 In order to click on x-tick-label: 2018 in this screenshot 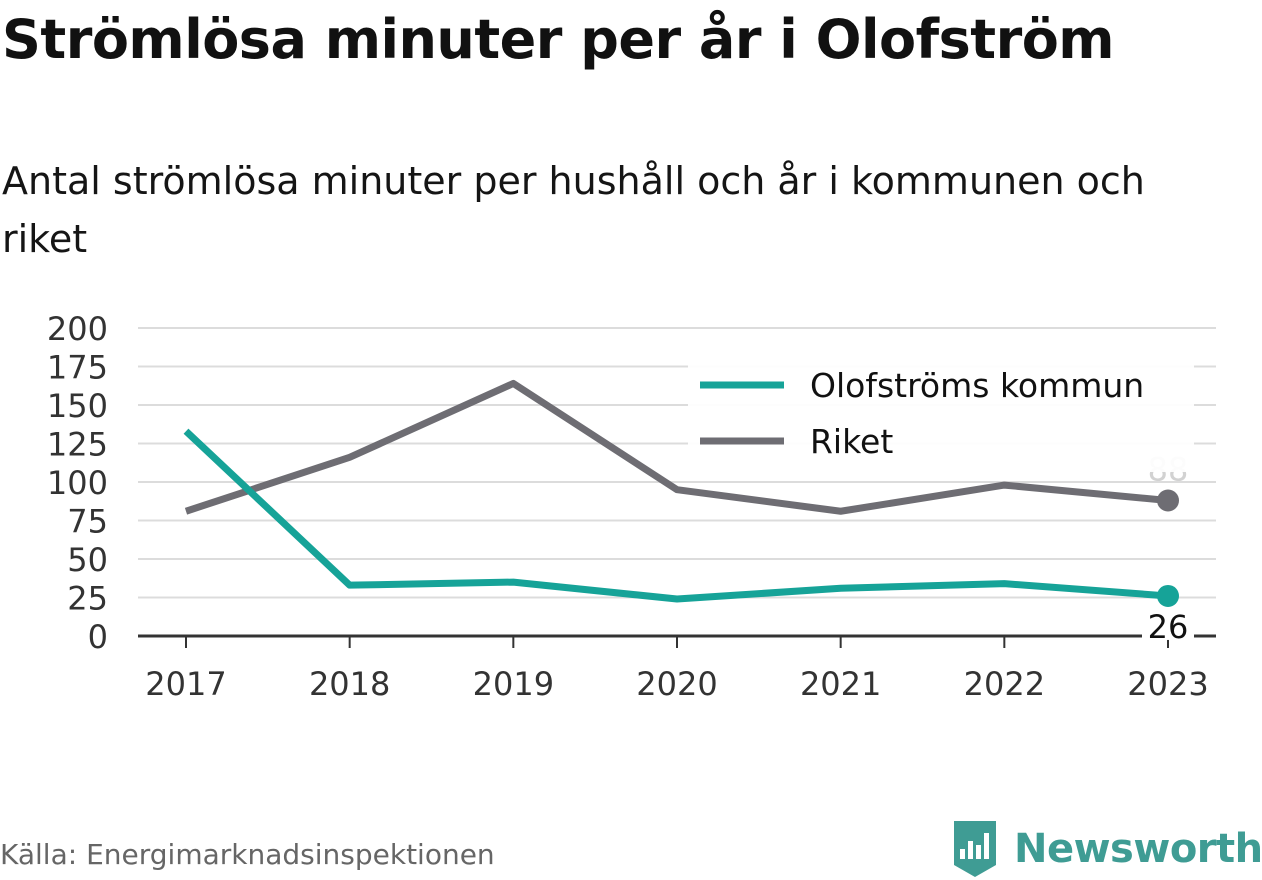, I will do `click(349, 684)`.